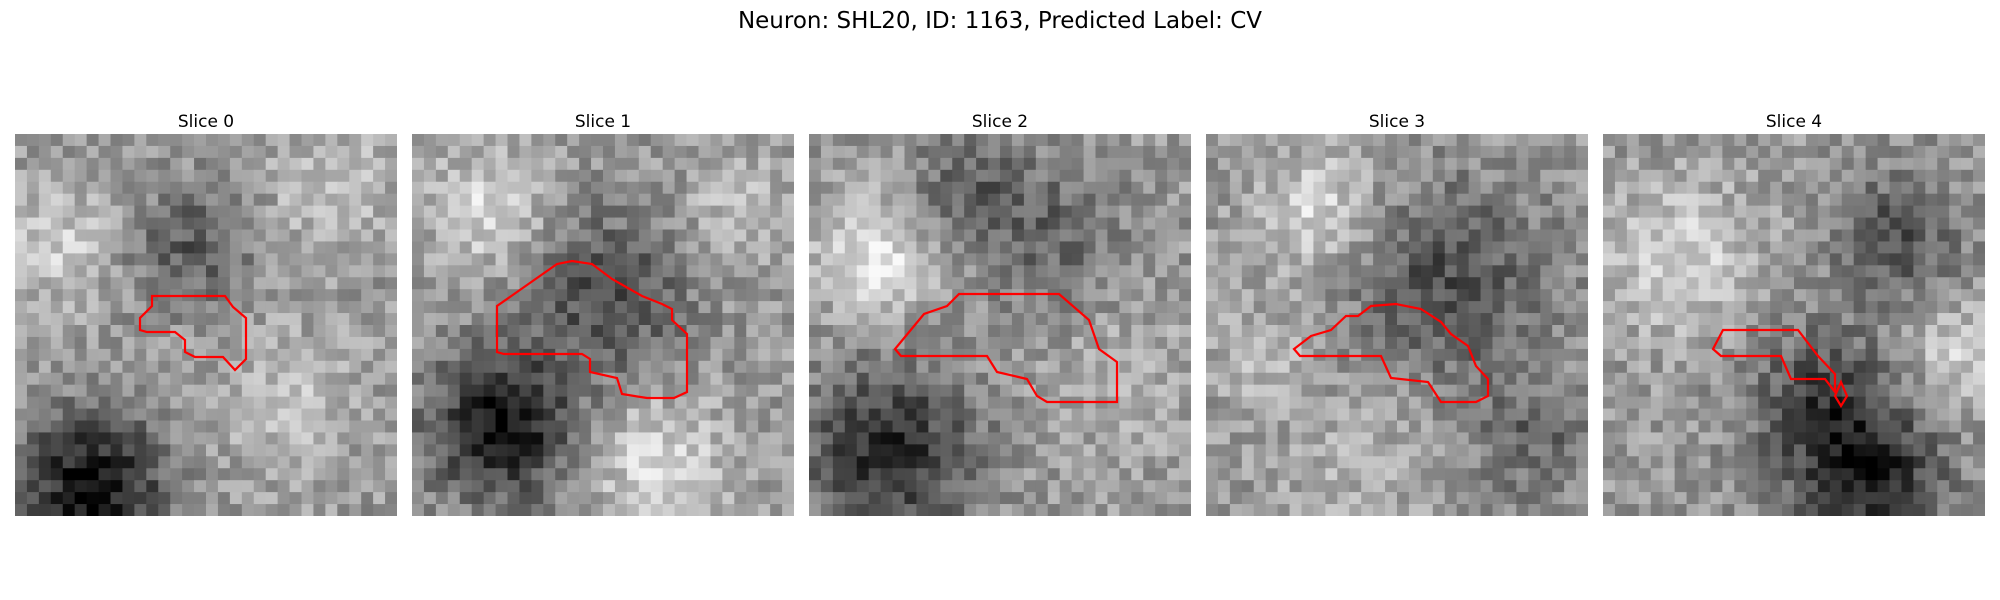 This screenshot has height=600, width=2000. I want to click on slice-panel-1: Slice 1, so click(603, 313).